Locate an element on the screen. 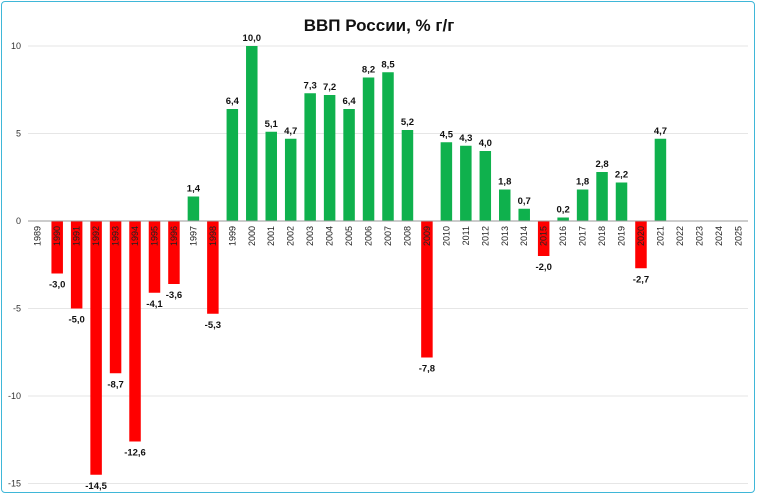  x-tick-label: 1991 is located at coordinates (77, 236).